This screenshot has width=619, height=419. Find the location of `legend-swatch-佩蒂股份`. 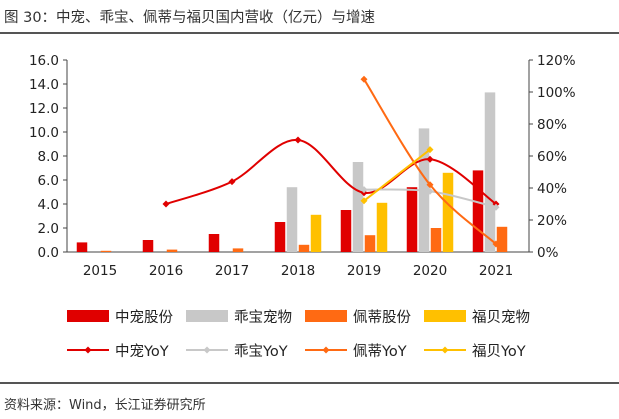

legend-swatch-佩蒂股份 is located at coordinates (326, 316).